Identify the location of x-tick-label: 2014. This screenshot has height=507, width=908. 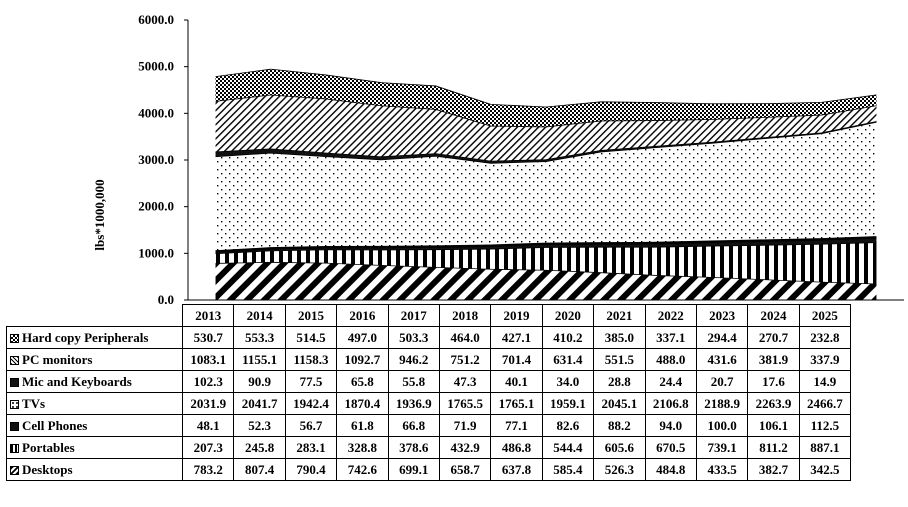
(259, 315).